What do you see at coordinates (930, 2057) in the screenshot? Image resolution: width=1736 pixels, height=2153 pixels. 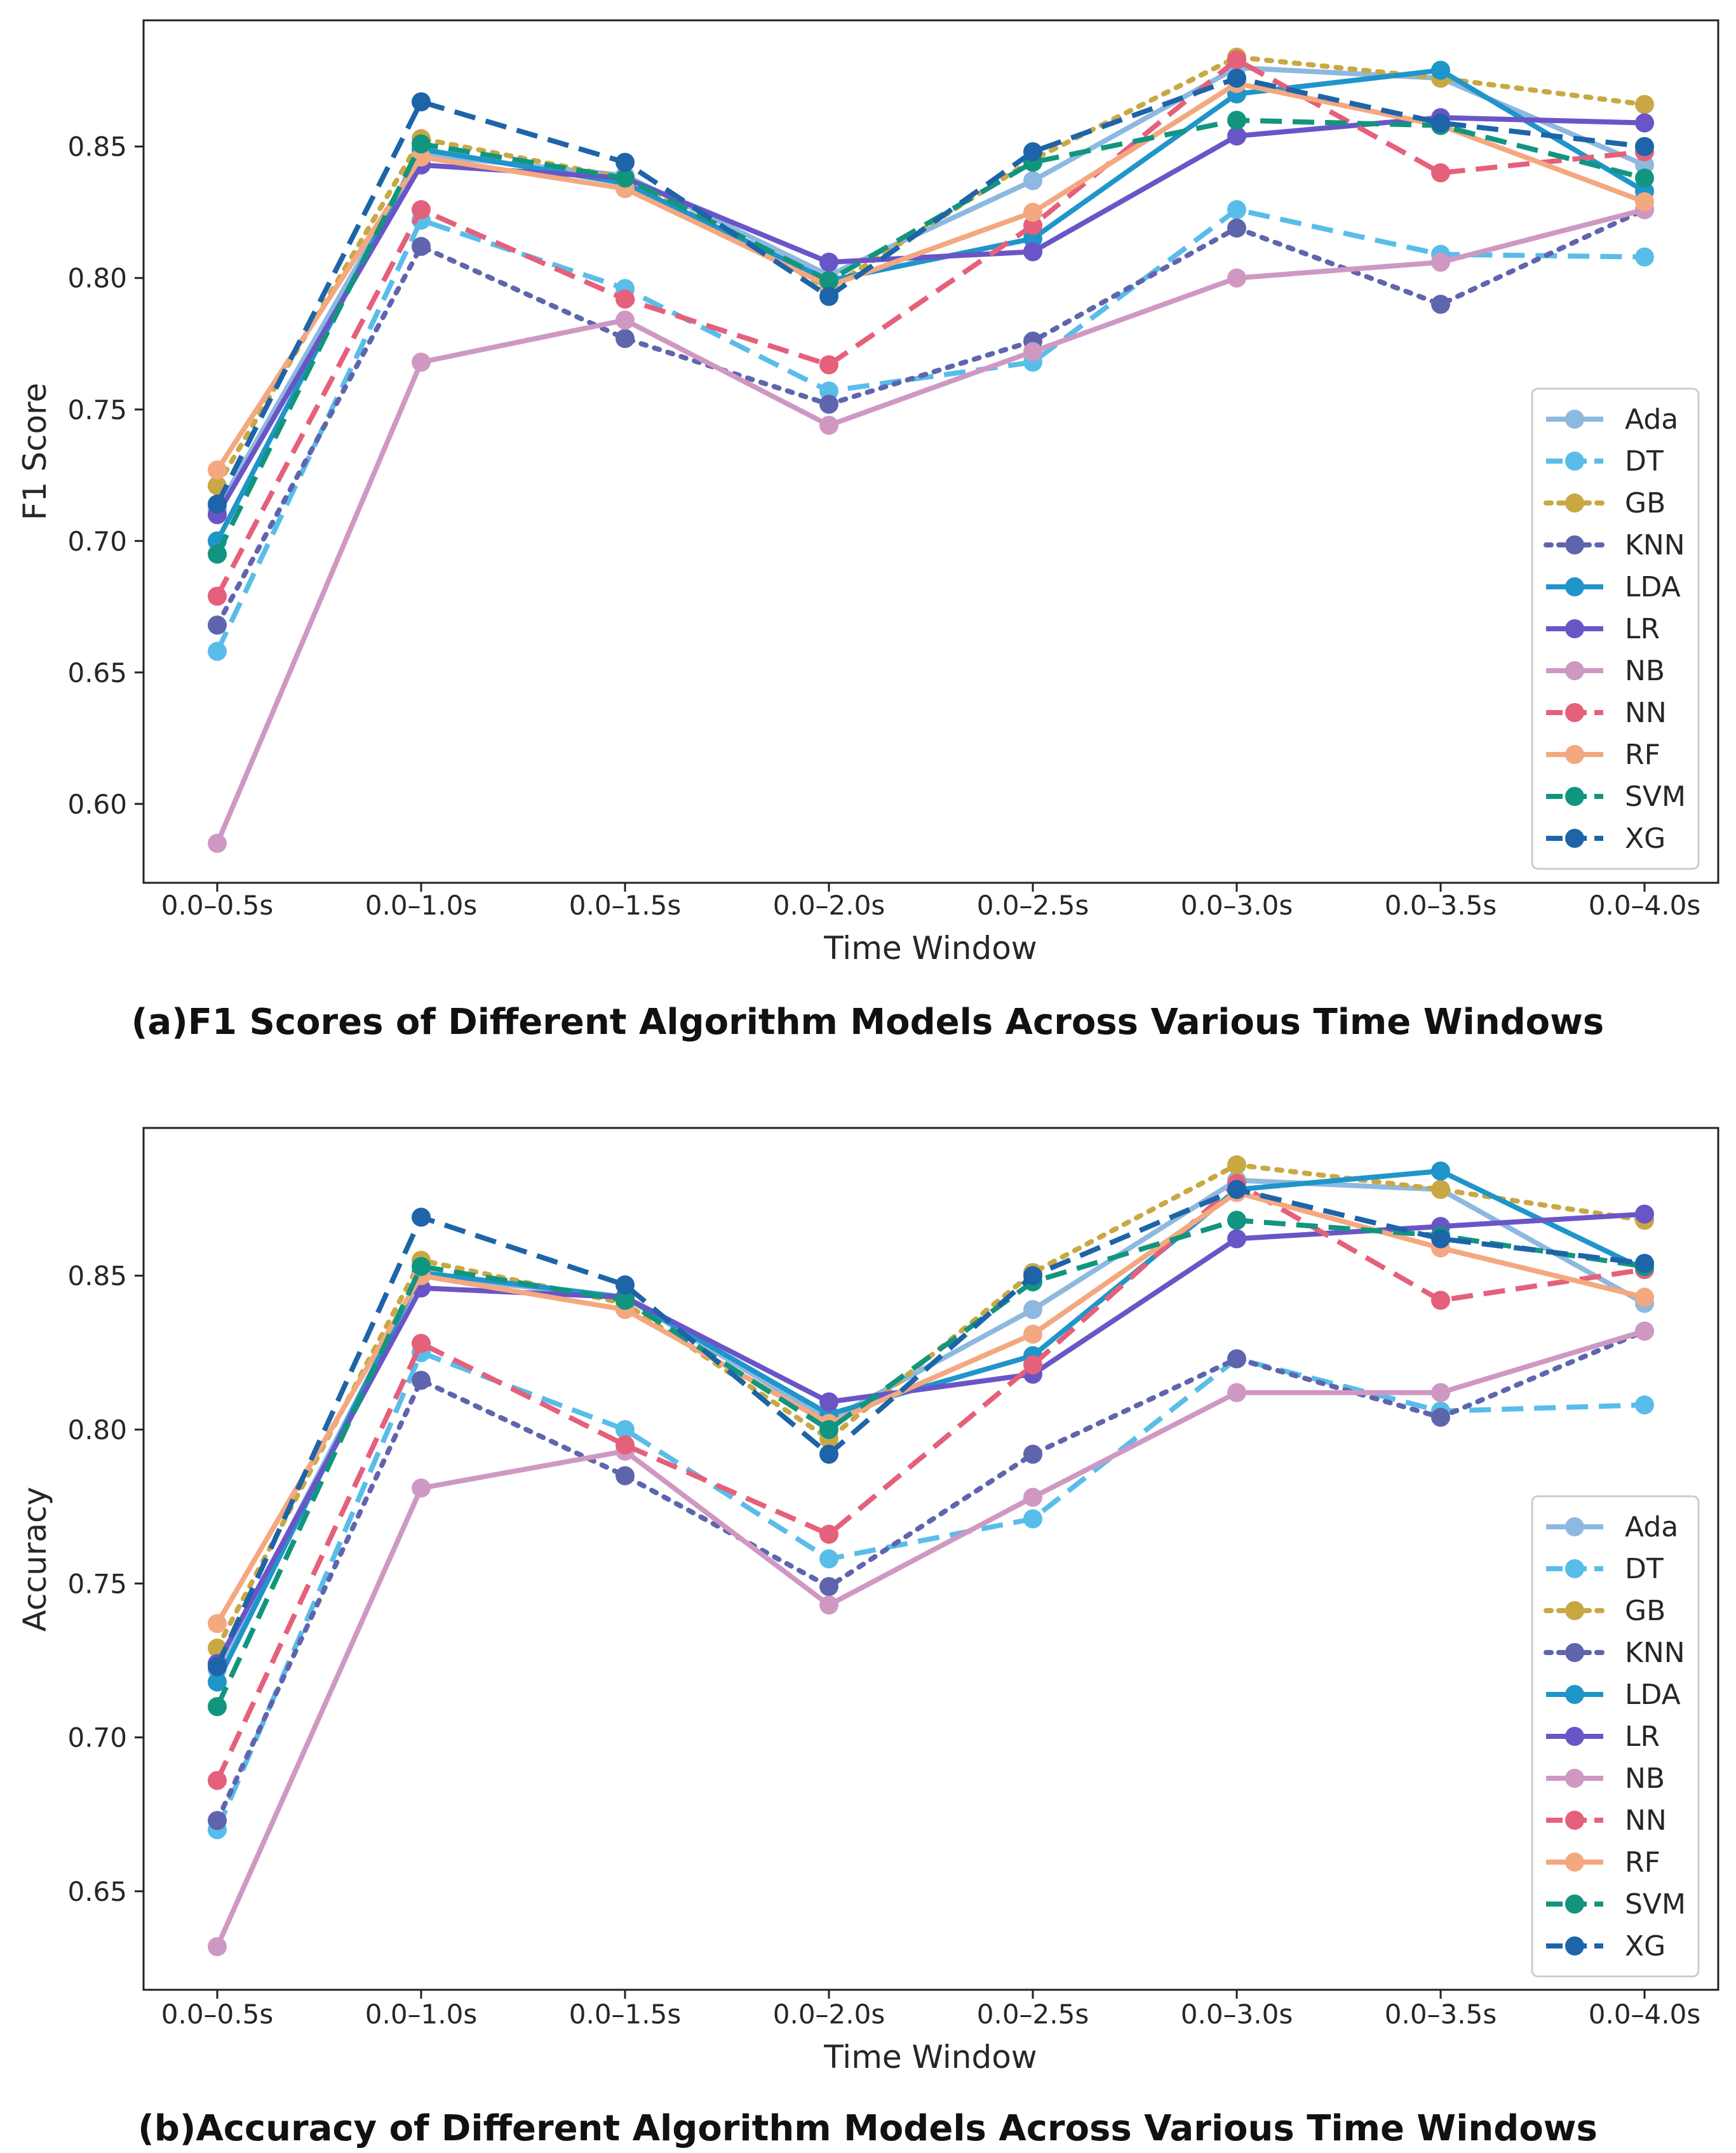 I see `x-axis-title: Time Window` at bounding box center [930, 2057].